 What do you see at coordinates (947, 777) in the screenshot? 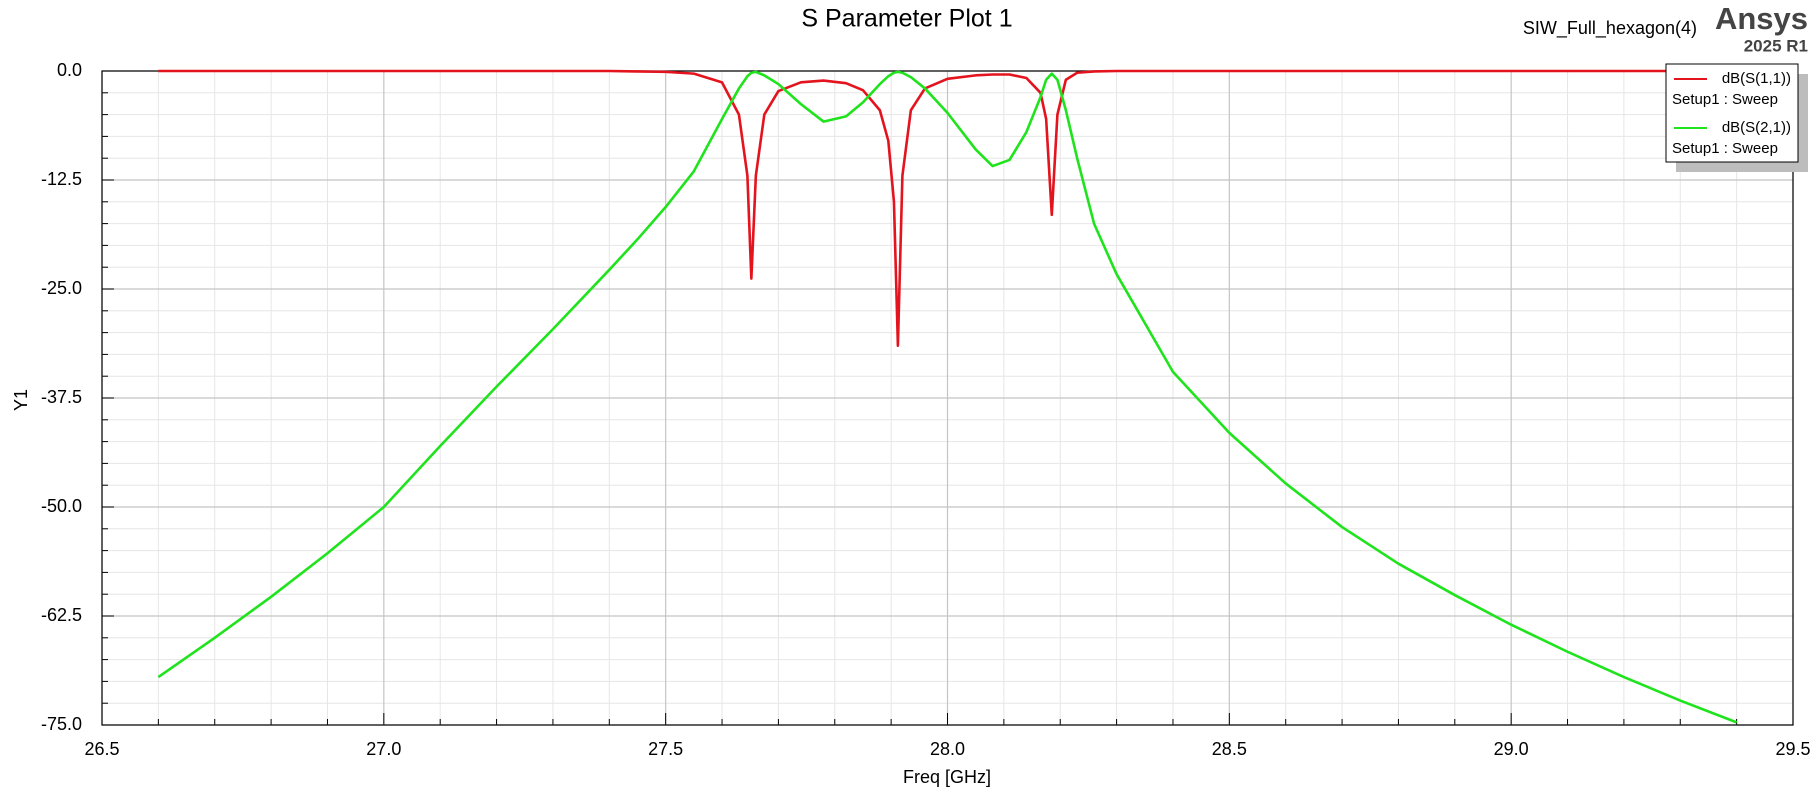
I see `x-axis-label: Freq [GHz]` at bounding box center [947, 777].